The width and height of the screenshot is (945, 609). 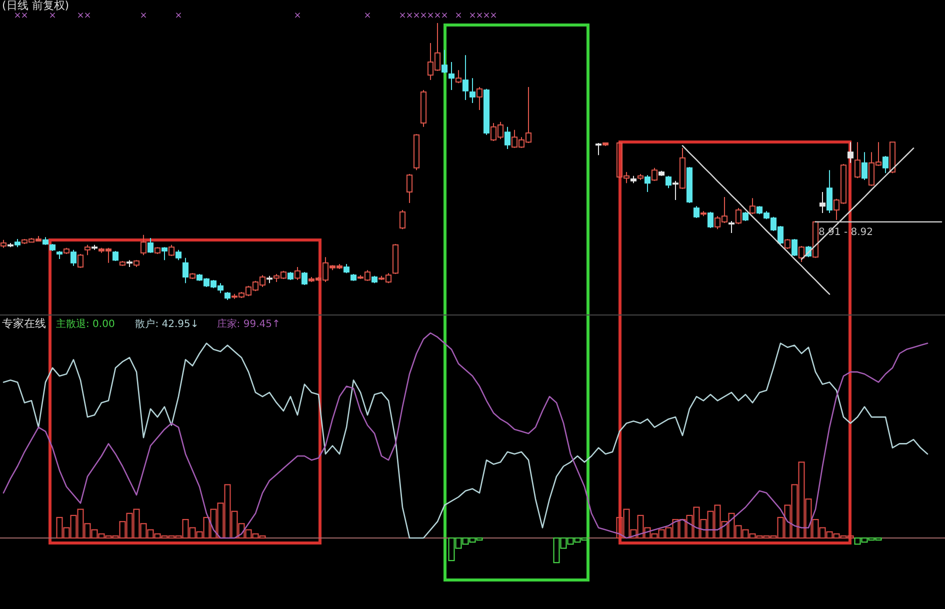 I want to click on chart-title: (日线 前复权), so click(x=36, y=6).